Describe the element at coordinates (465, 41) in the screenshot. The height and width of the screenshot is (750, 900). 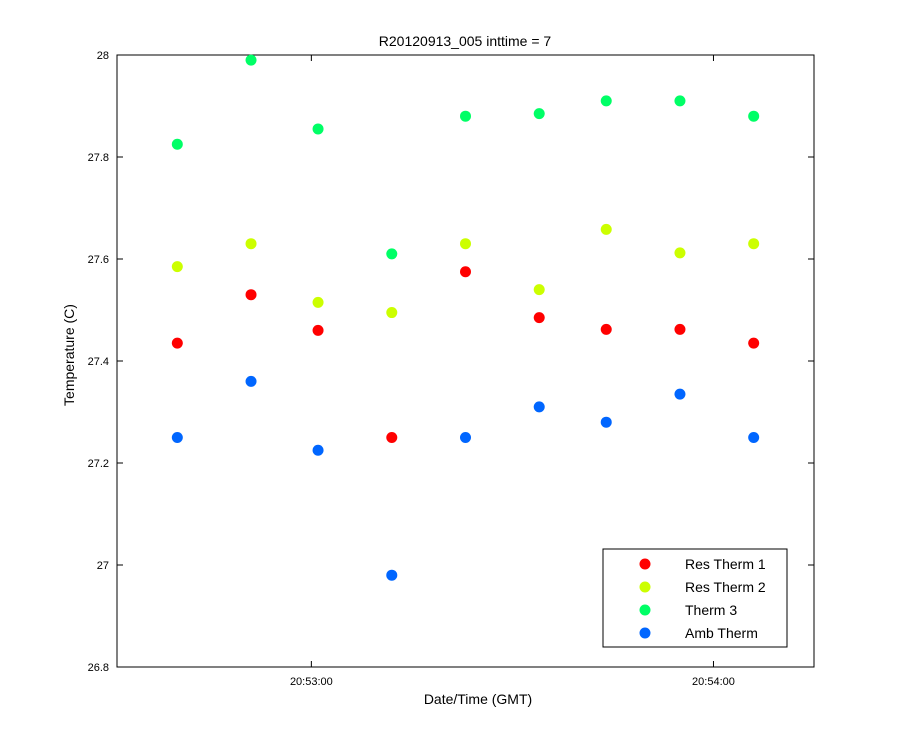
I see `chart-title: R20120913_005 inttime = 7` at that location.